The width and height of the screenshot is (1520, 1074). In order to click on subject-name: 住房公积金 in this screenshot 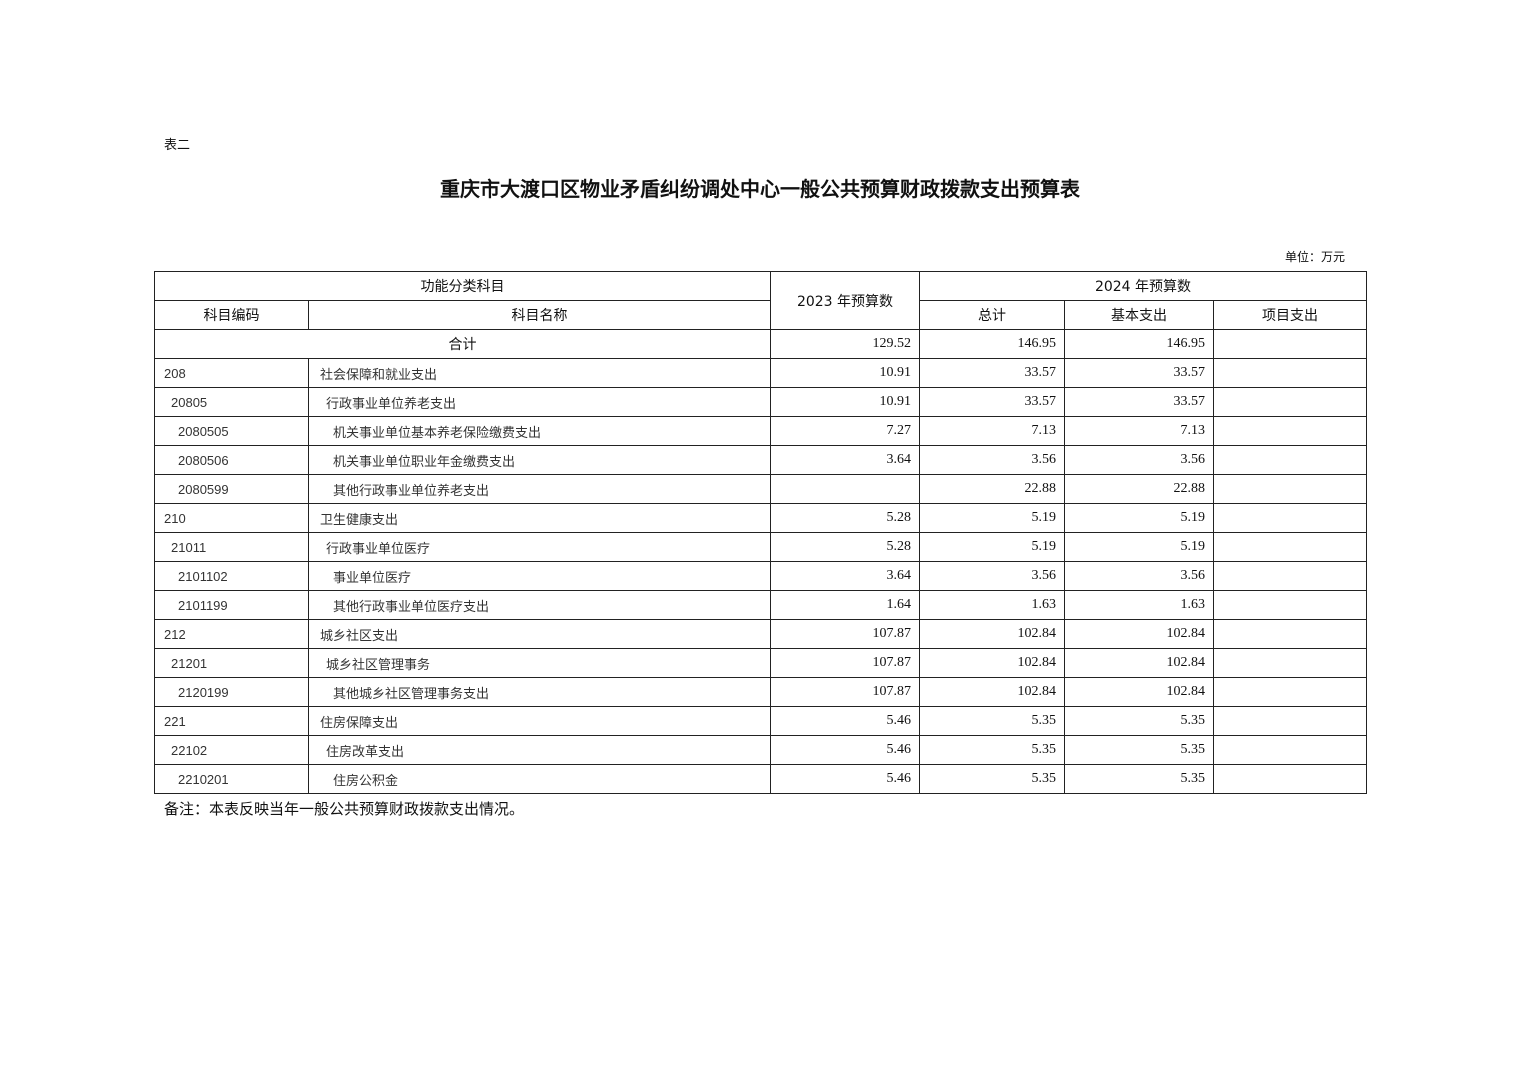, I will do `click(539, 779)`.